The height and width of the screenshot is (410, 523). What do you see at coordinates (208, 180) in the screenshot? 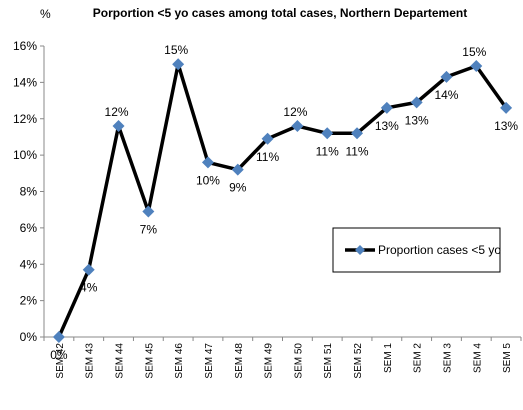
I see `data-label: 10%` at bounding box center [208, 180].